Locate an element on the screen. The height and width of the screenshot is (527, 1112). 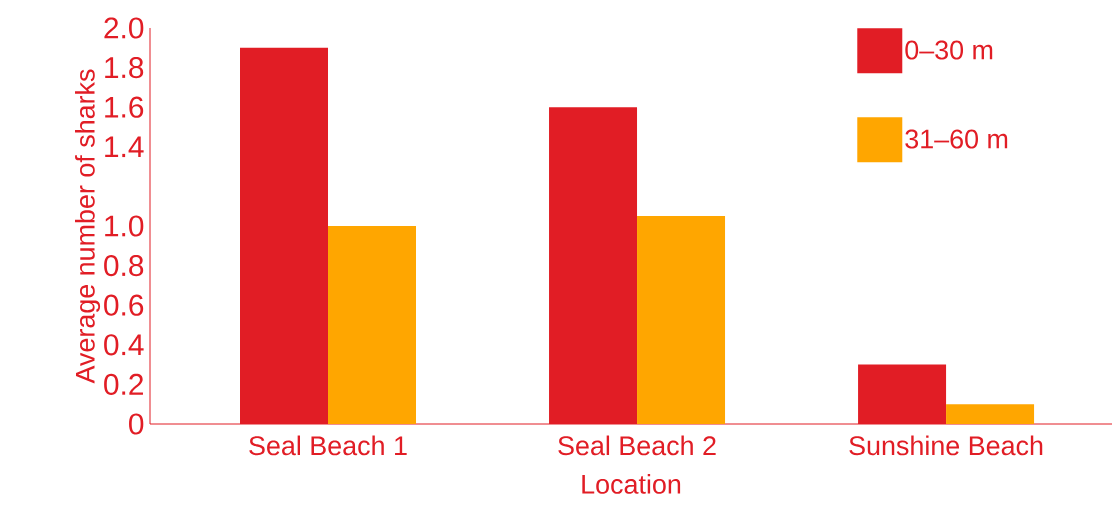
y-tick-label: 1.4 is located at coordinates (124, 147).